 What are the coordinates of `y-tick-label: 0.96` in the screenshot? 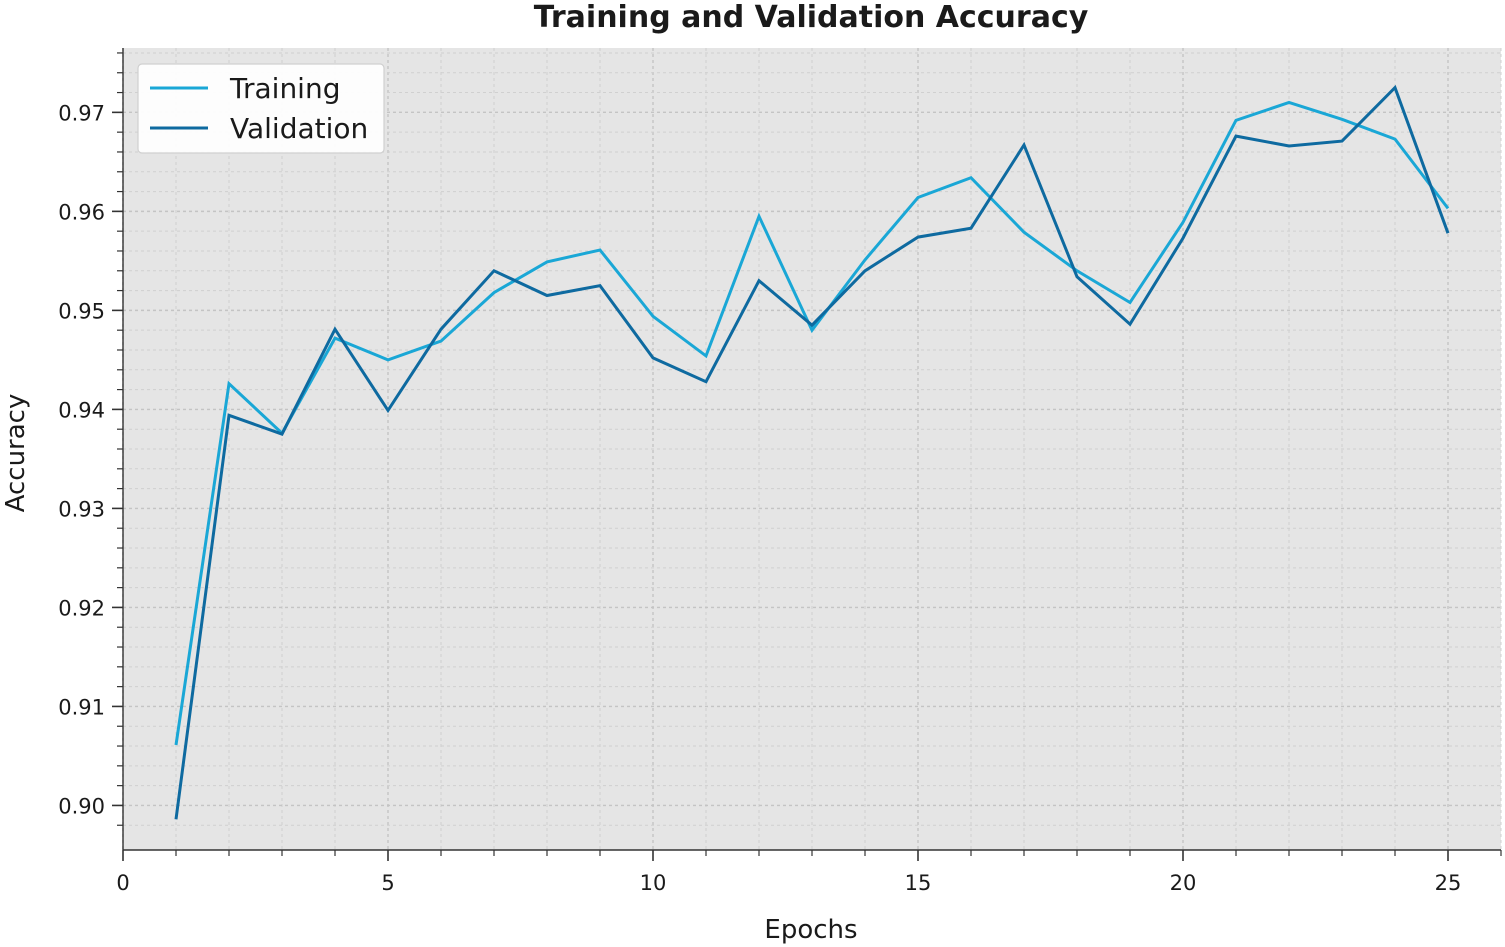 It's located at (81, 212).